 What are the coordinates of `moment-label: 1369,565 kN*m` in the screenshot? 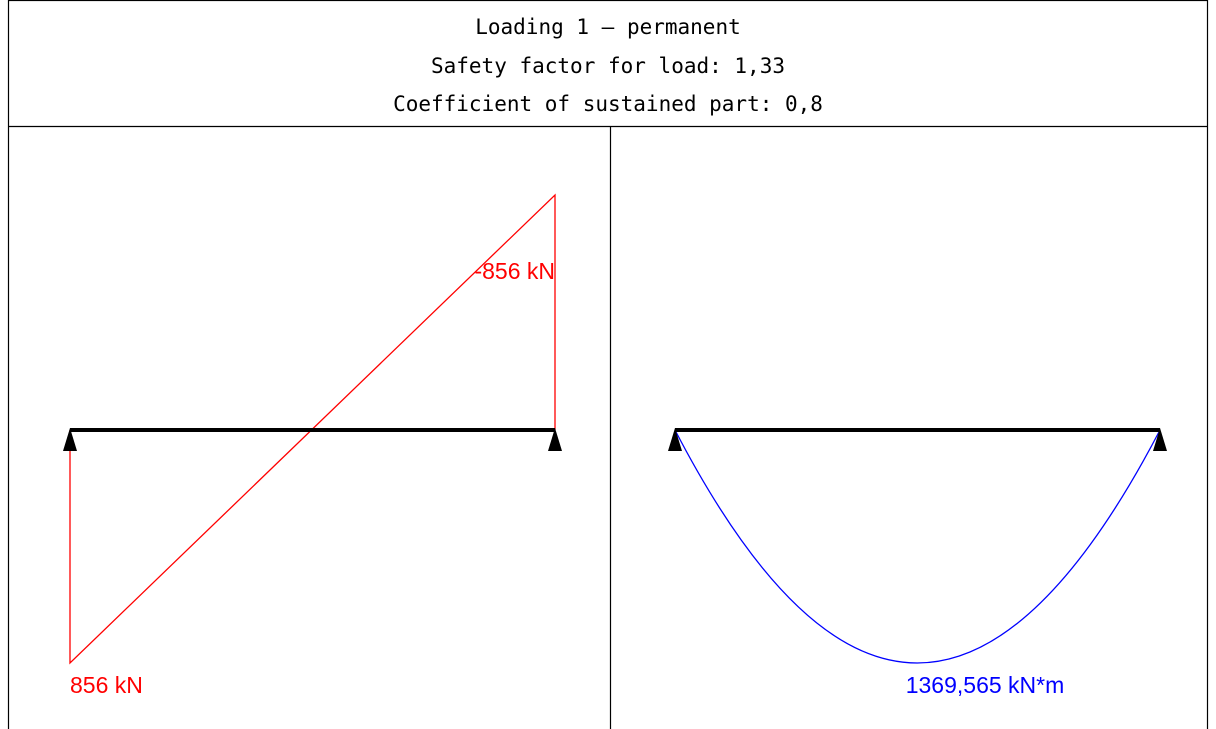 It's located at (985, 685).